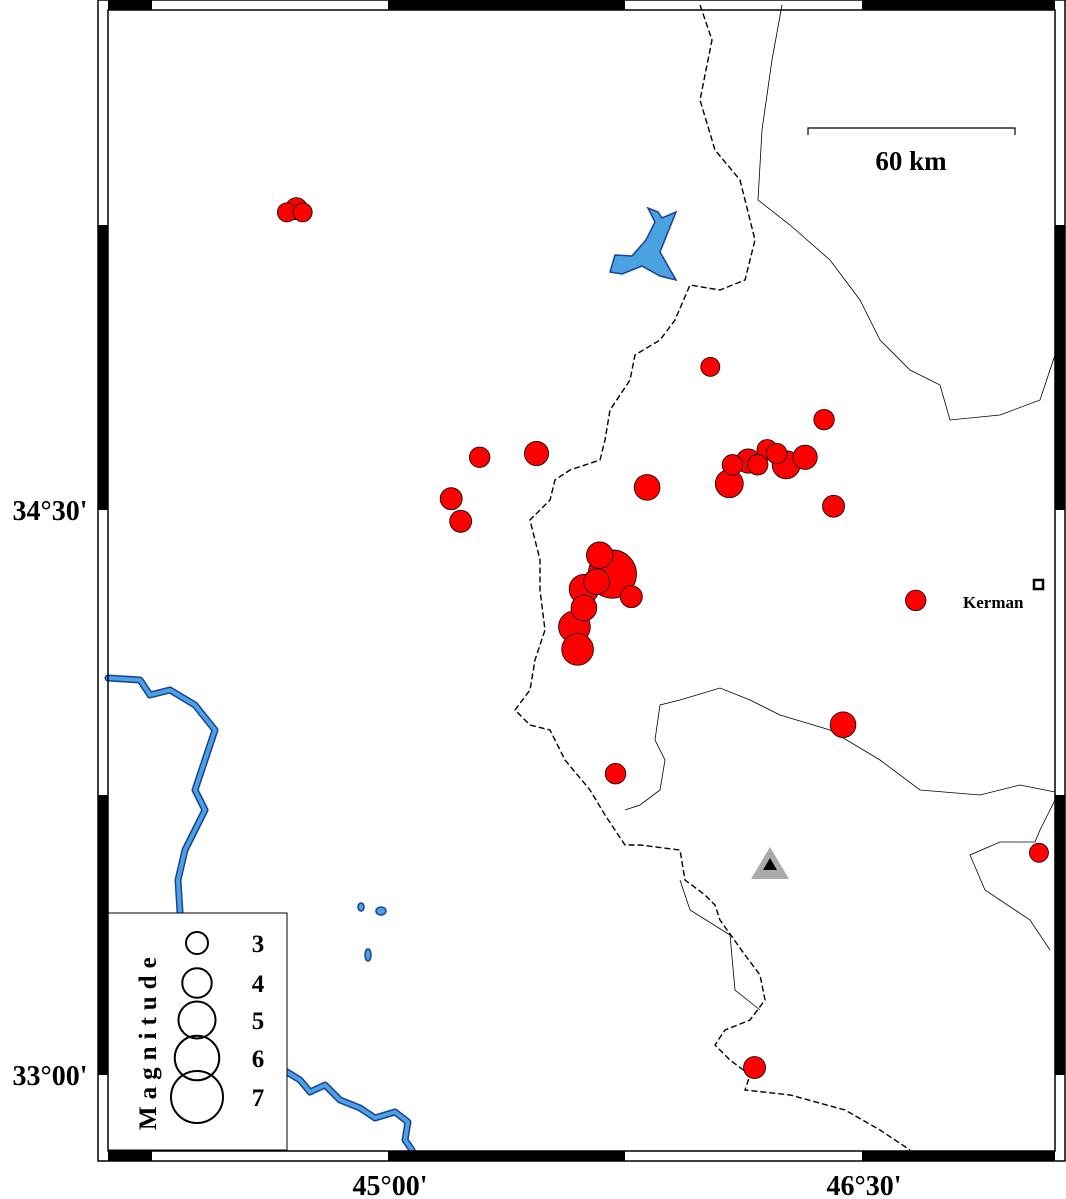  I want to click on magnitude-legend: Magnitude 3 4 5 6 7, so click(197, 1031).